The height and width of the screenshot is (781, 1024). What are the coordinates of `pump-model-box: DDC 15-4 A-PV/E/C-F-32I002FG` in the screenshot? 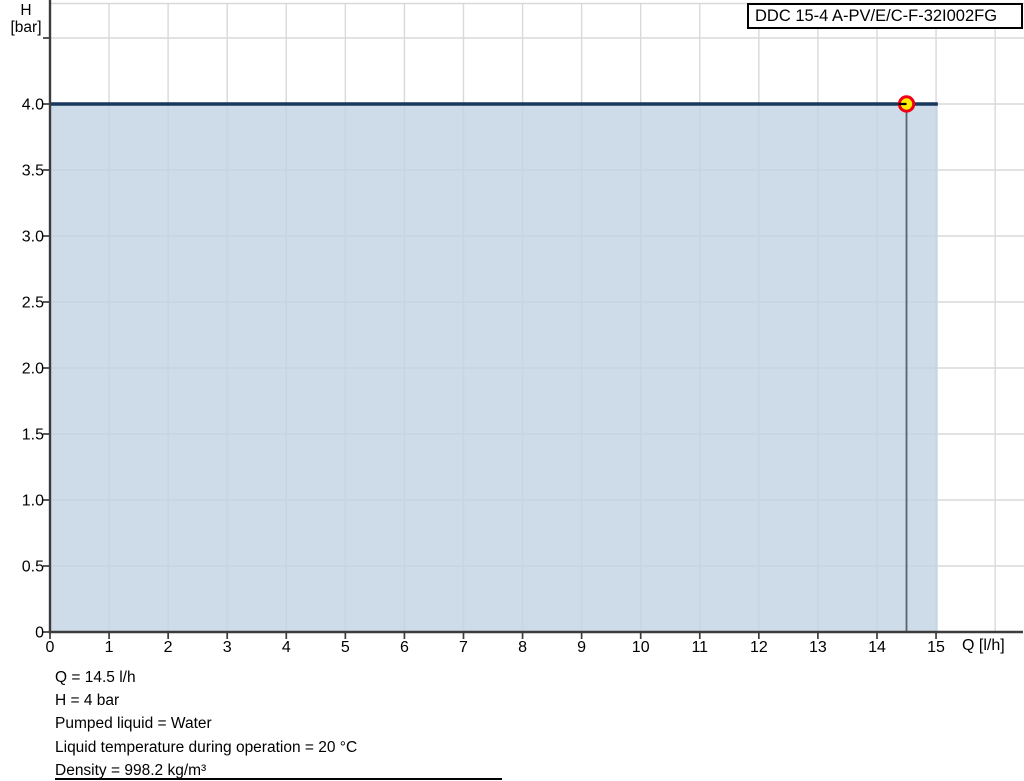 It's located at (885, 16).